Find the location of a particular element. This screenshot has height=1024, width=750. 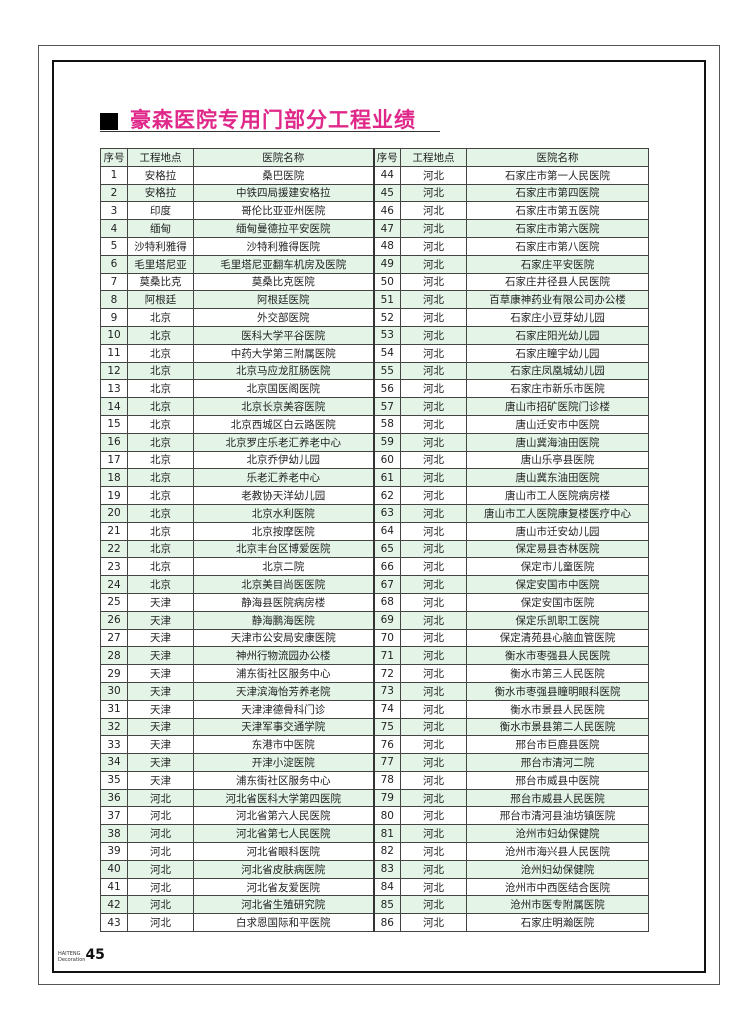

cell-hospital: 北京罗庄乐老汇养老中心 is located at coordinates (283, 442).